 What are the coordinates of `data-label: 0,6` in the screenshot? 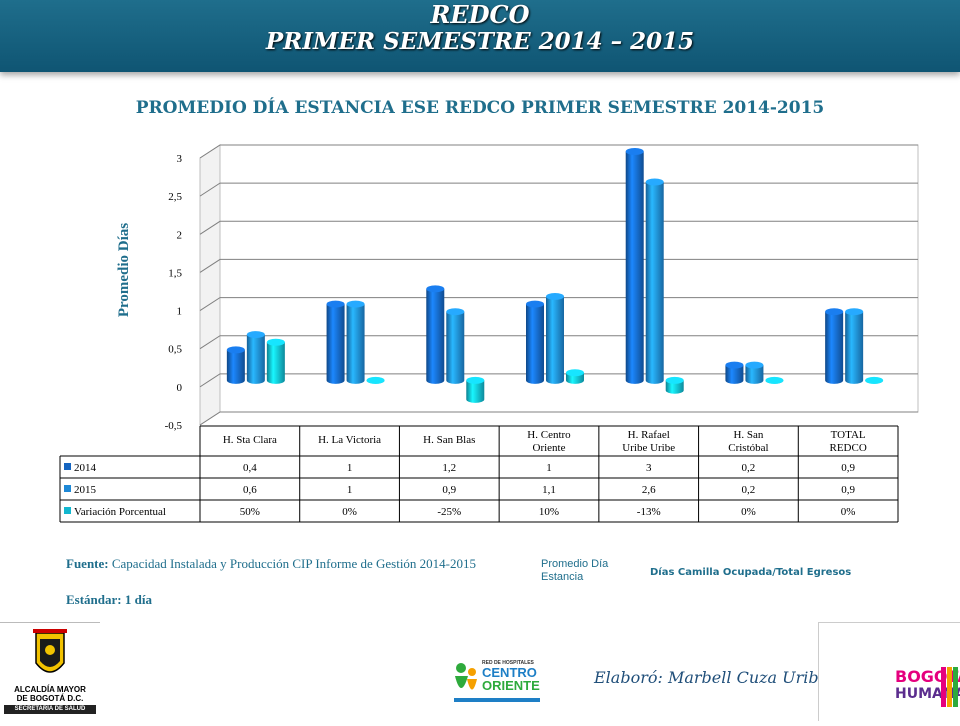 It's located at (250, 490).